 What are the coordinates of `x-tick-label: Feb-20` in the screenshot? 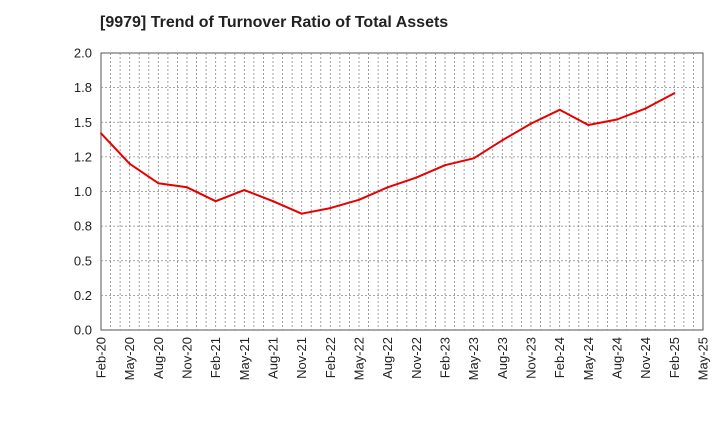 It's located at (101, 357).